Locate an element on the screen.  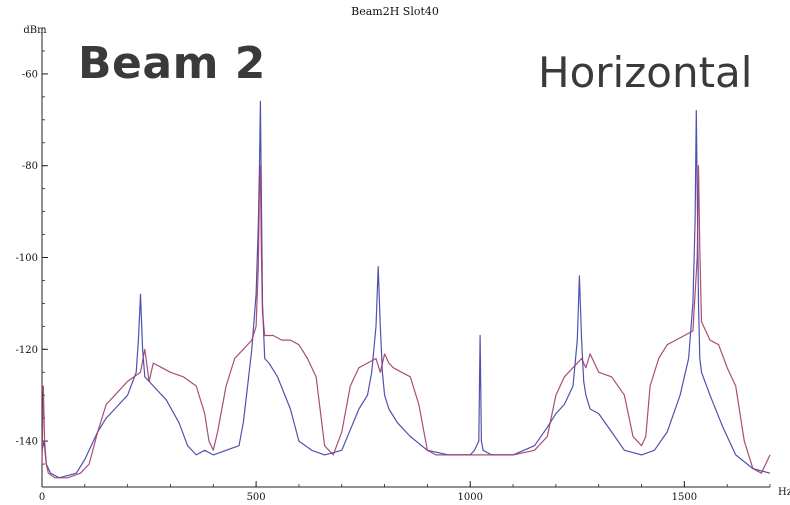
plane-annotation: Horizontal is located at coordinates (645, 72).